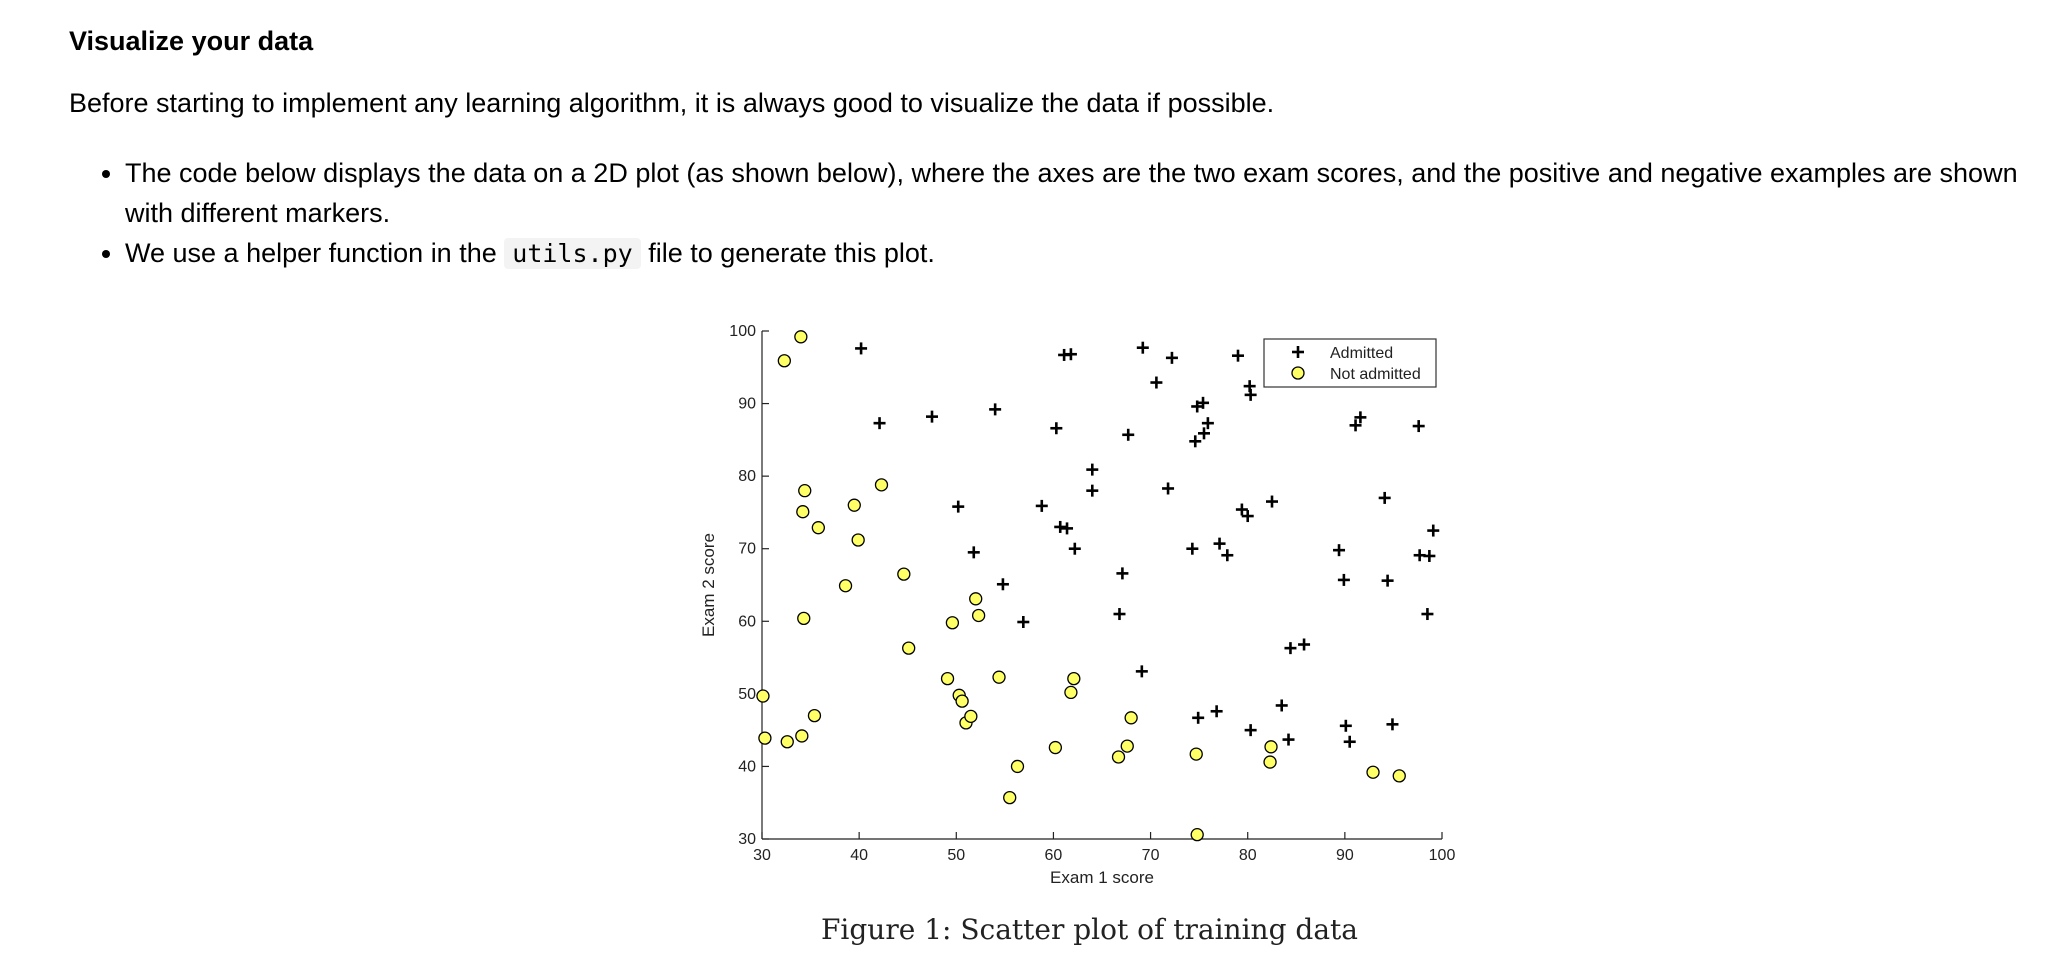  I want to click on x-tick-label: 50, so click(956, 855).